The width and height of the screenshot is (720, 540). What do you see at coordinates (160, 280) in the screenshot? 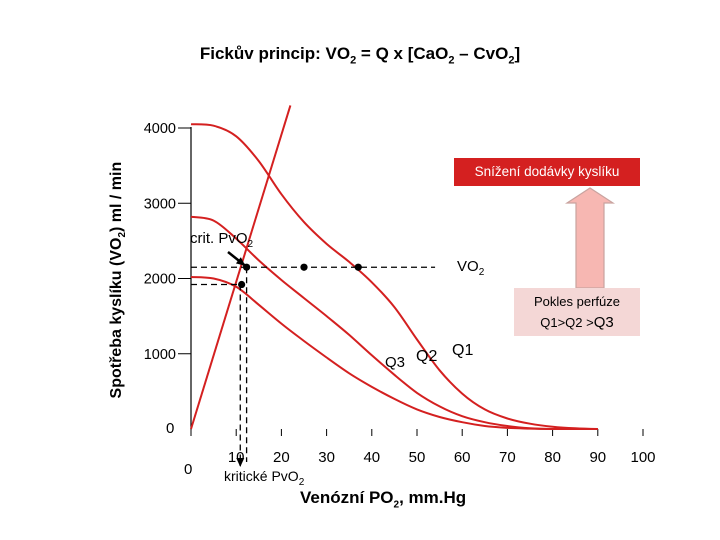
I see `y-tick-label: 2000` at bounding box center [160, 280].